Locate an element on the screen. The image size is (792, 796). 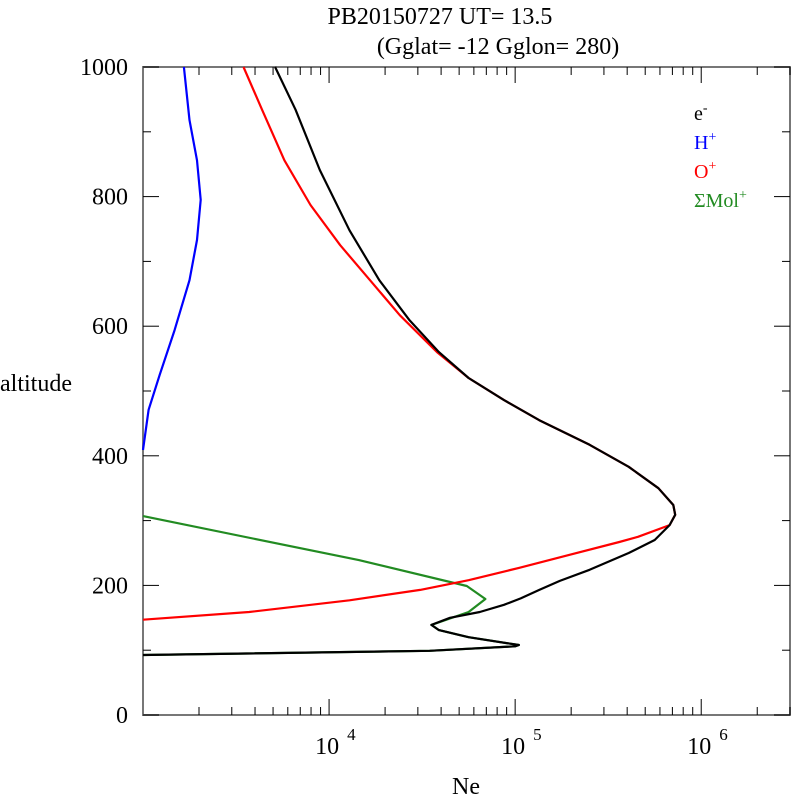
y-tick-label: 800 is located at coordinates (110, 198).